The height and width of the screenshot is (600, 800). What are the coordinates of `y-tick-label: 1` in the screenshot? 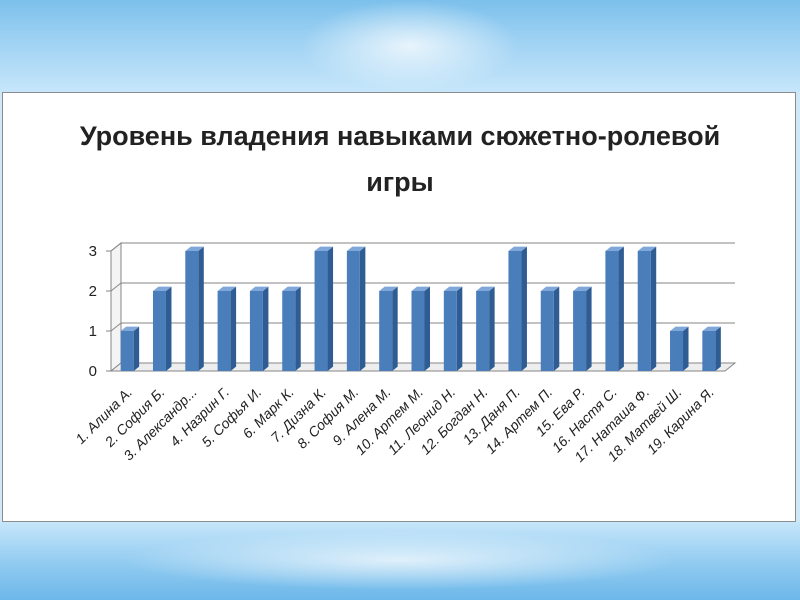 It's located at (93, 331).